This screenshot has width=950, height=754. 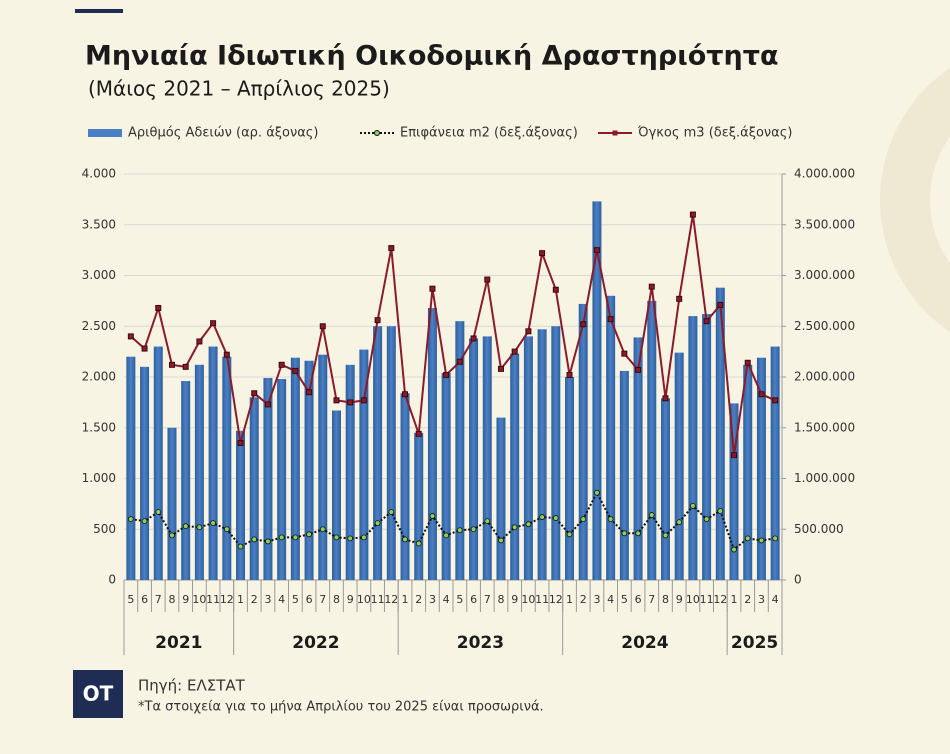 I want to click on decor-bar, so click(x=99, y=11).